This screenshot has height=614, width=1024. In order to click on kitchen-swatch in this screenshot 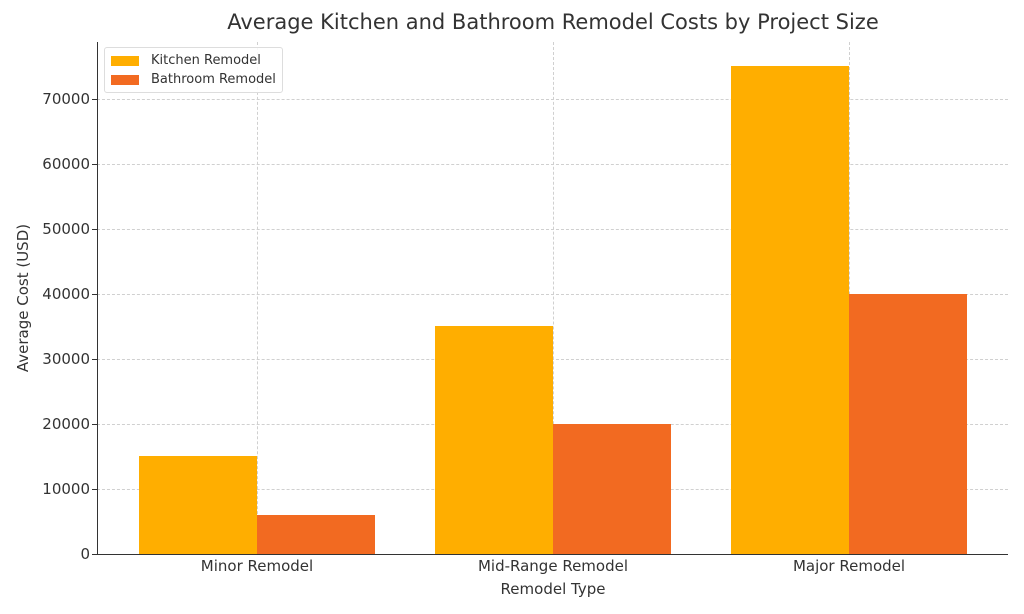, I will do `click(125, 60)`.